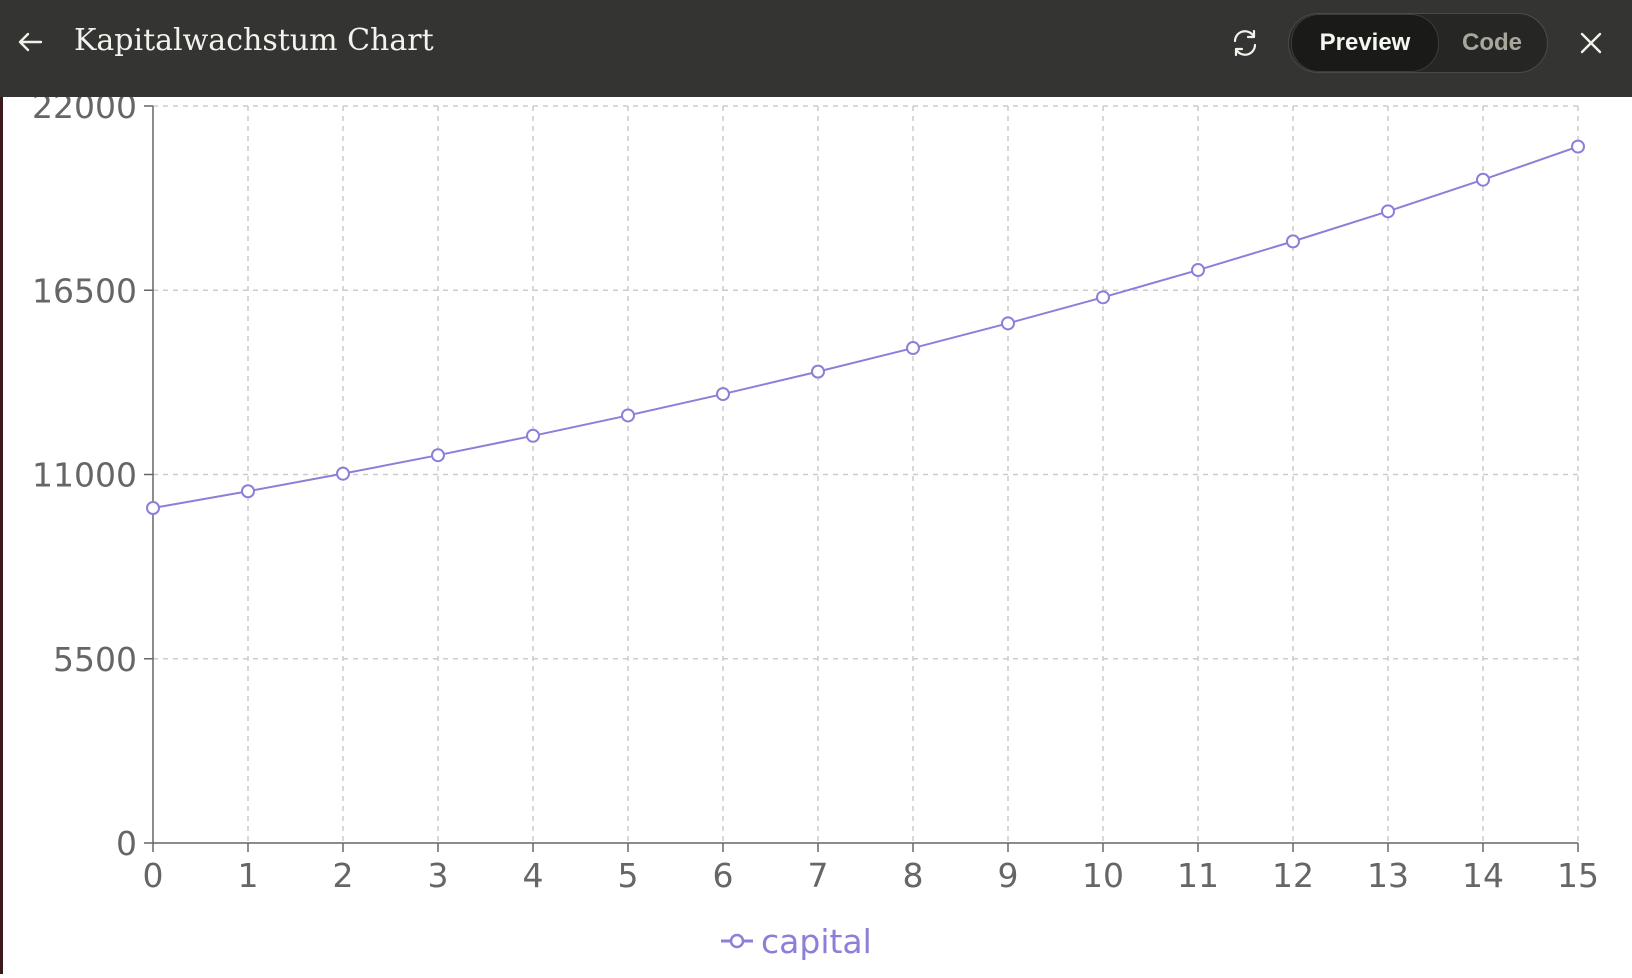  I want to click on tab-code: Code, so click(1492, 42).